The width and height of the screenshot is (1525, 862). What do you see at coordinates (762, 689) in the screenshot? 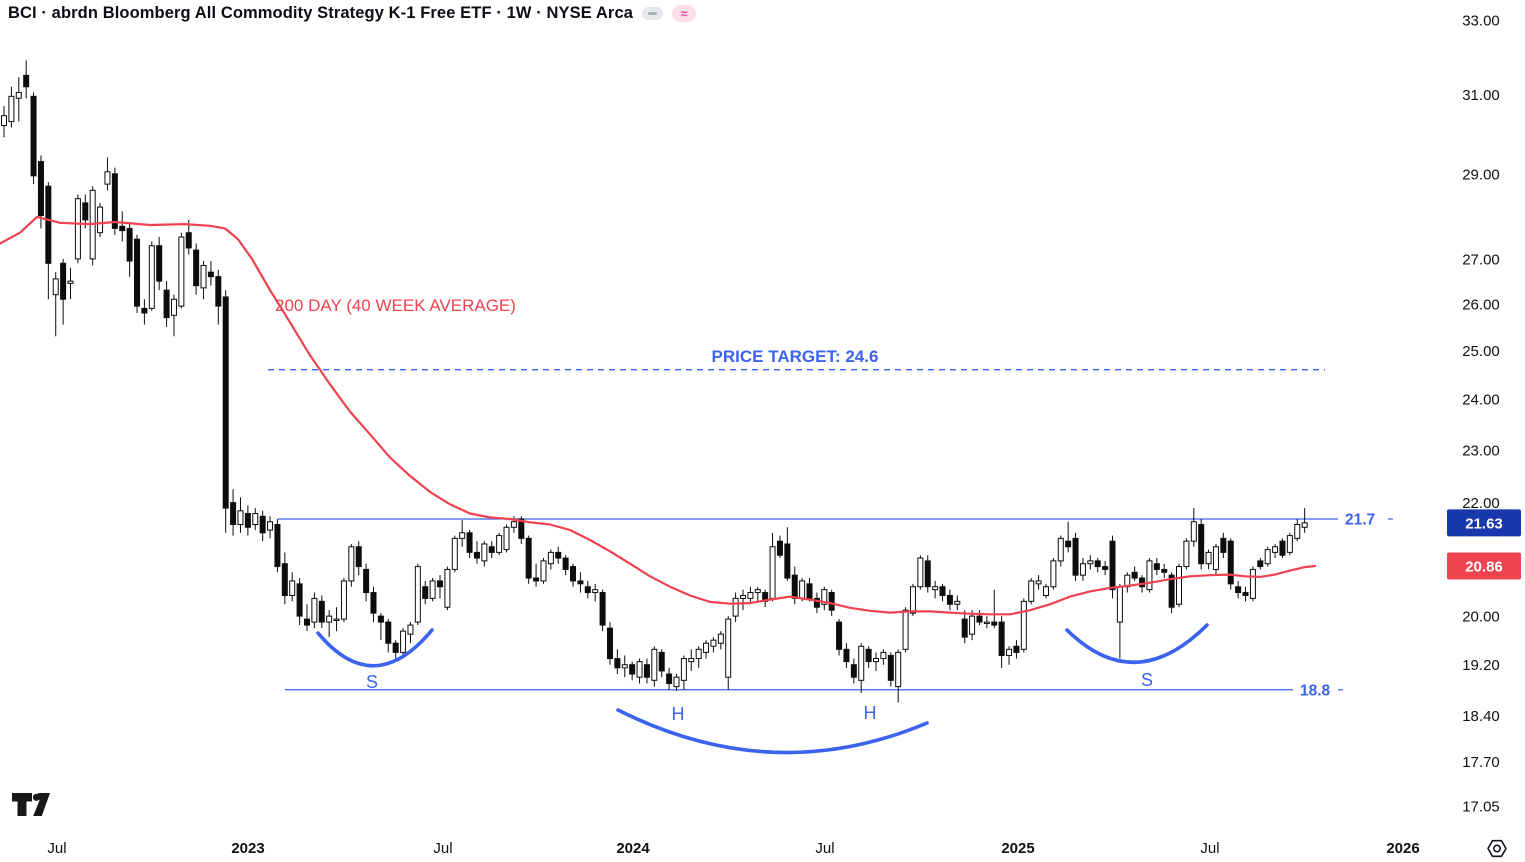
I see `head-shoulders-arcs` at bounding box center [762, 689].